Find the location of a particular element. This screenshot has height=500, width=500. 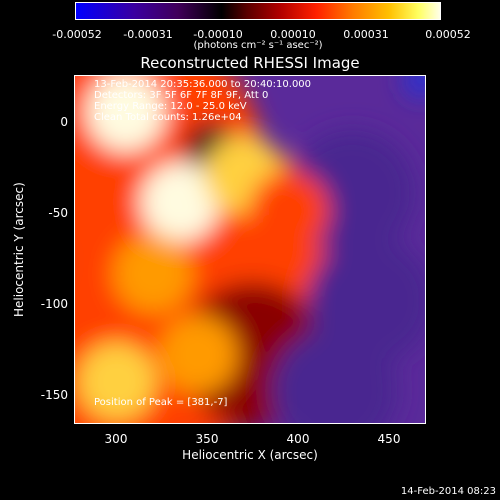

annotation-detectors: Detectors: 3F 5F 6F 7F 8F 9F, Att 0 is located at coordinates (181, 95).